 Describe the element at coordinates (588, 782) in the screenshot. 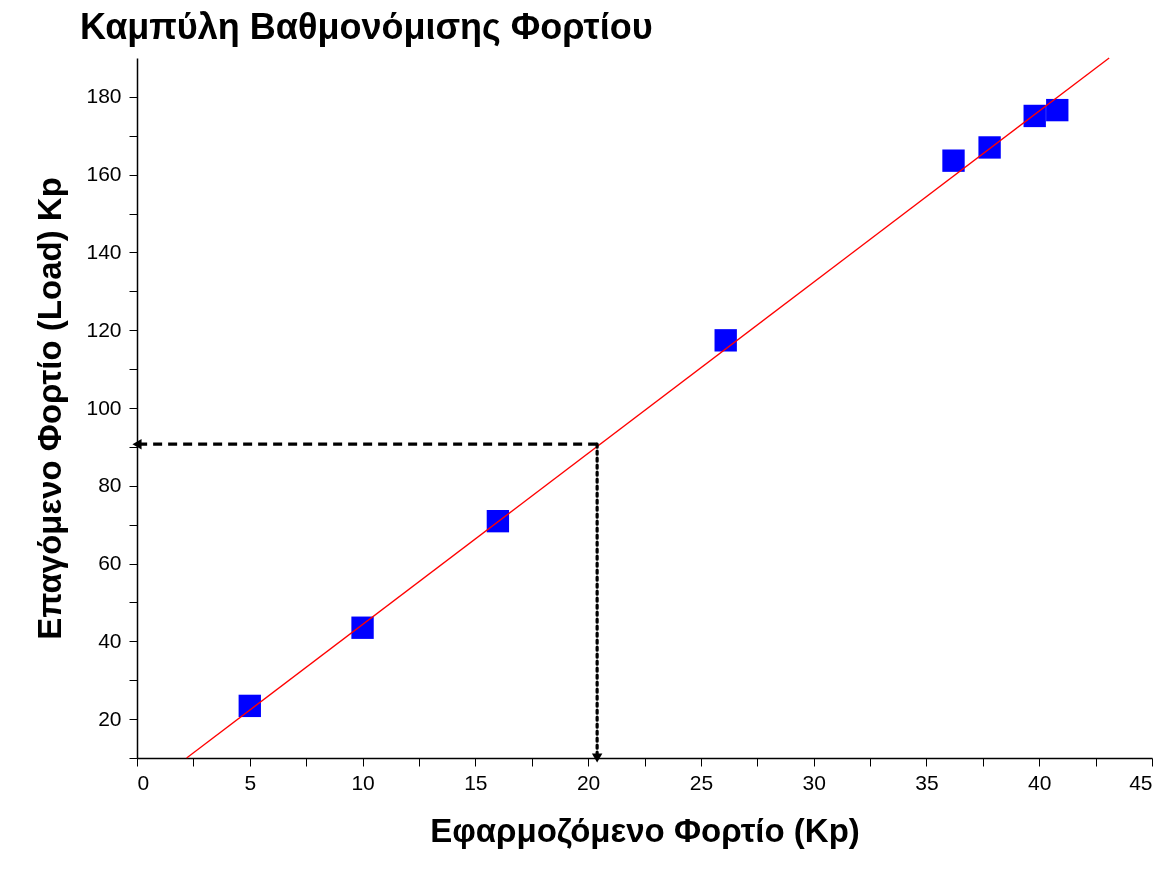

I see `x-tick-label: 20` at that location.